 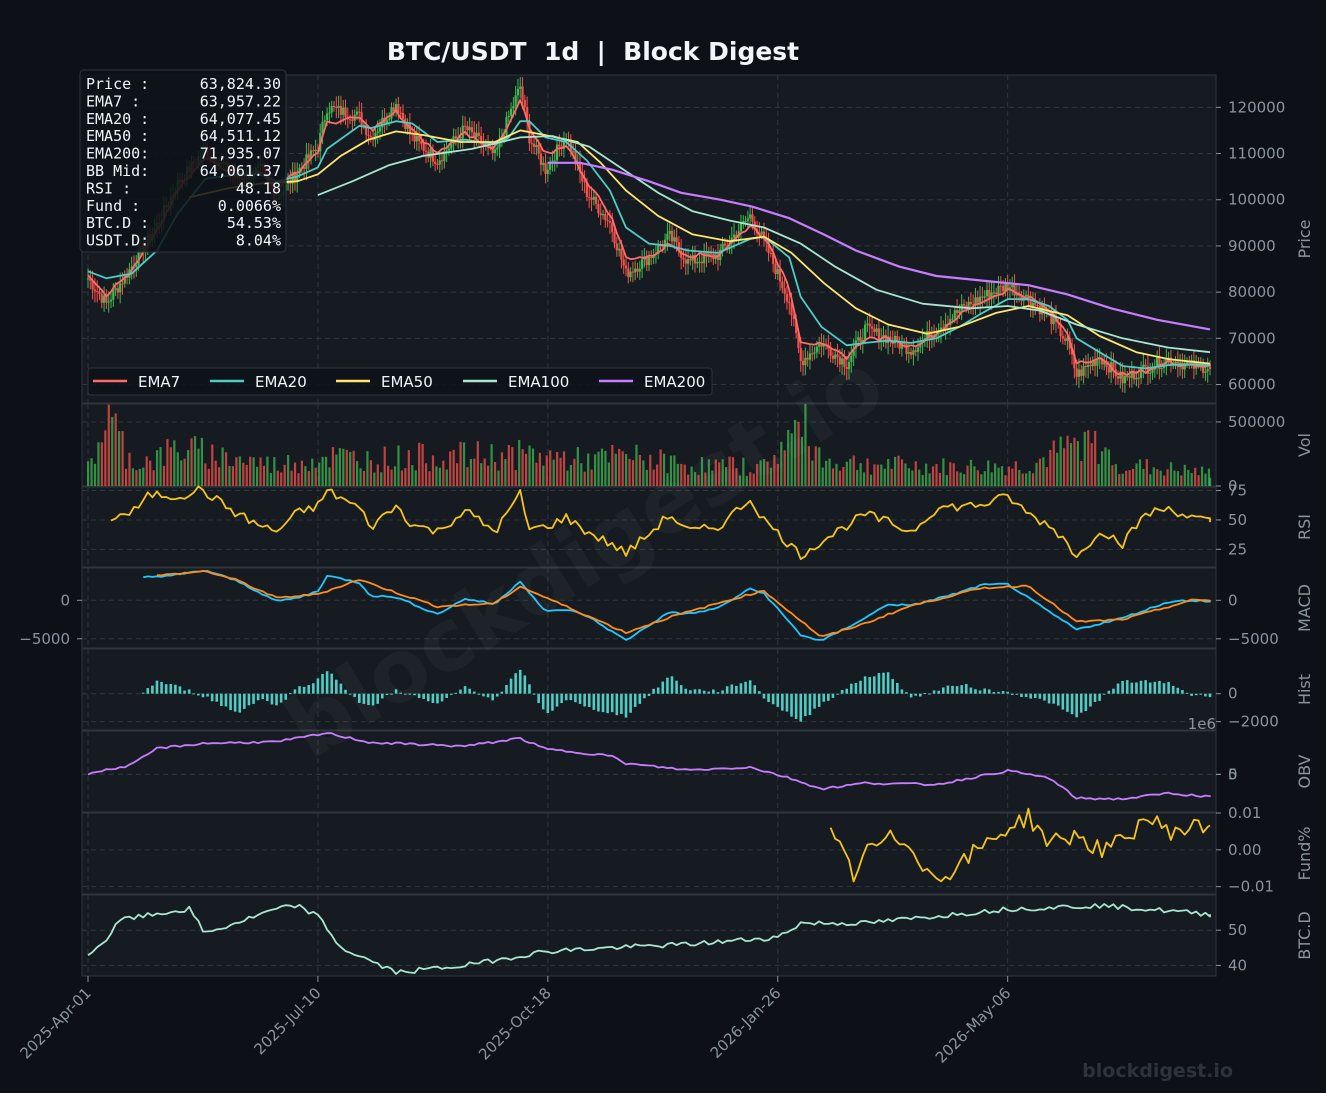 What do you see at coordinates (1304, 445) in the screenshot?
I see `y-axis-label-vol: Vol` at bounding box center [1304, 445].